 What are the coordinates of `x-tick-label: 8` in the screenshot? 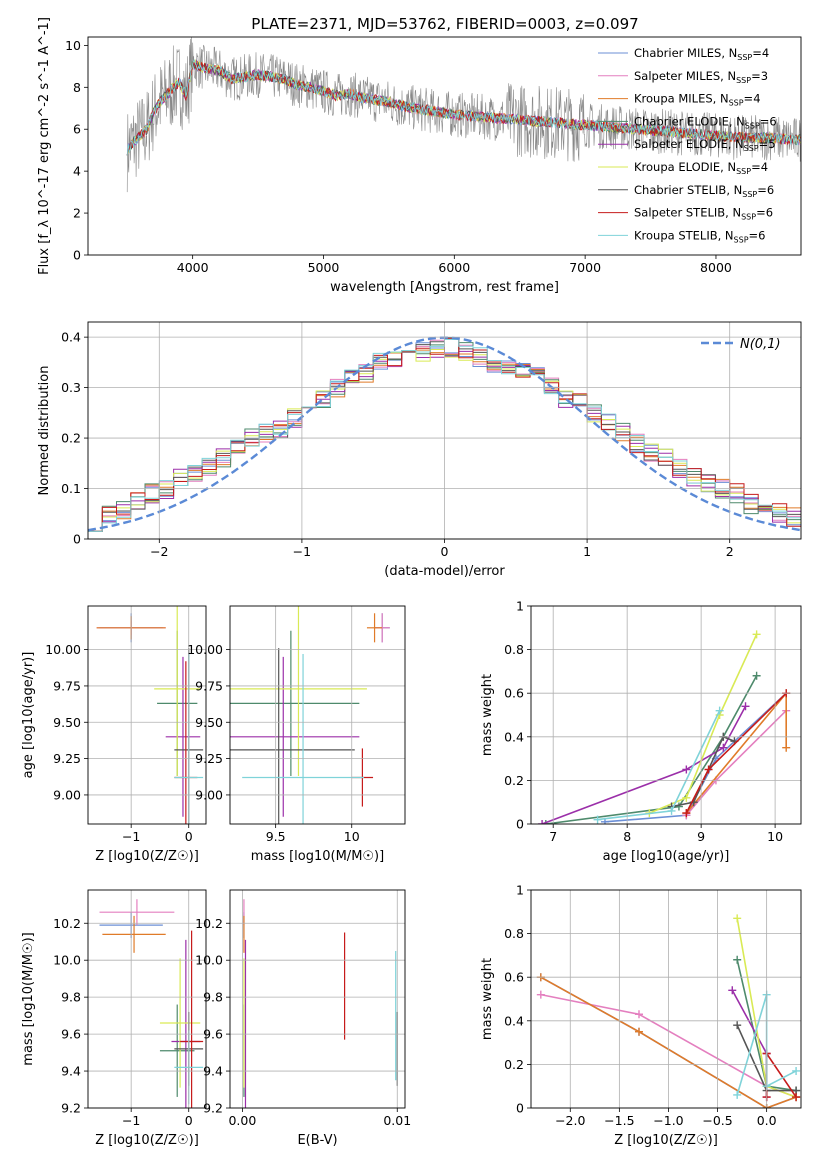 It's located at (627, 836).